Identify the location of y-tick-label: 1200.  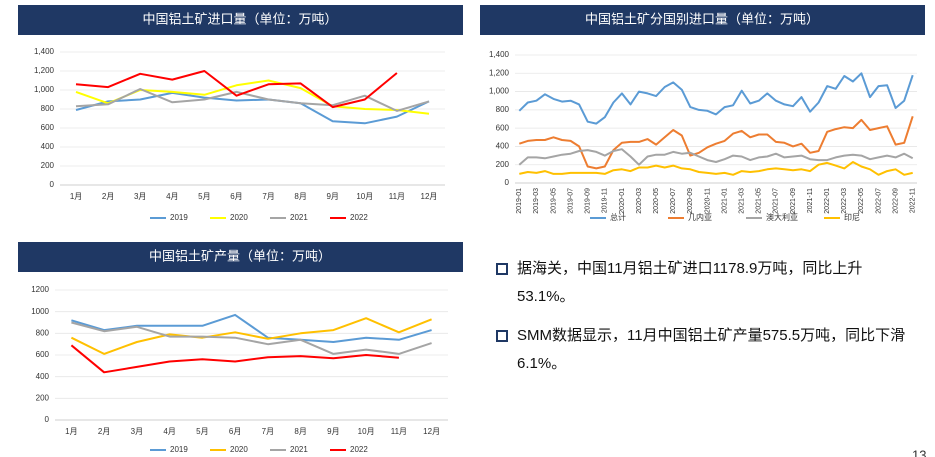
(40, 289).